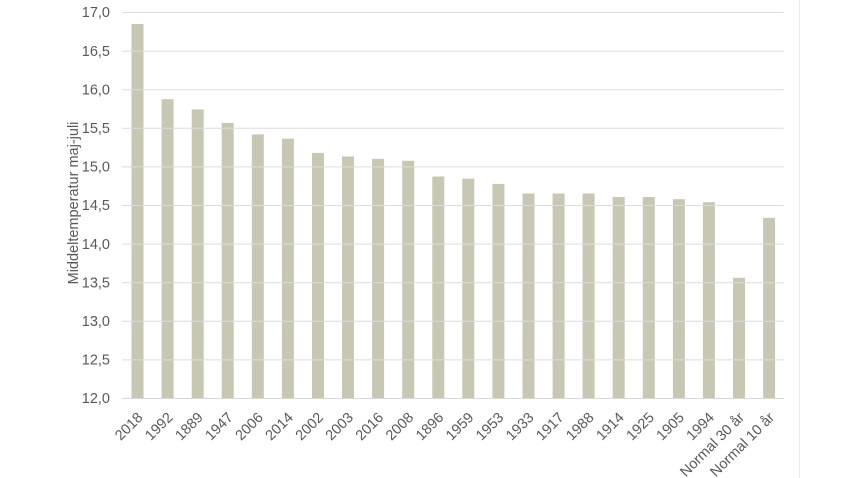  What do you see at coordinates (96, 322) in the screenshot?
I see `svg-text: 13,0` at bounding box center [96, 322].